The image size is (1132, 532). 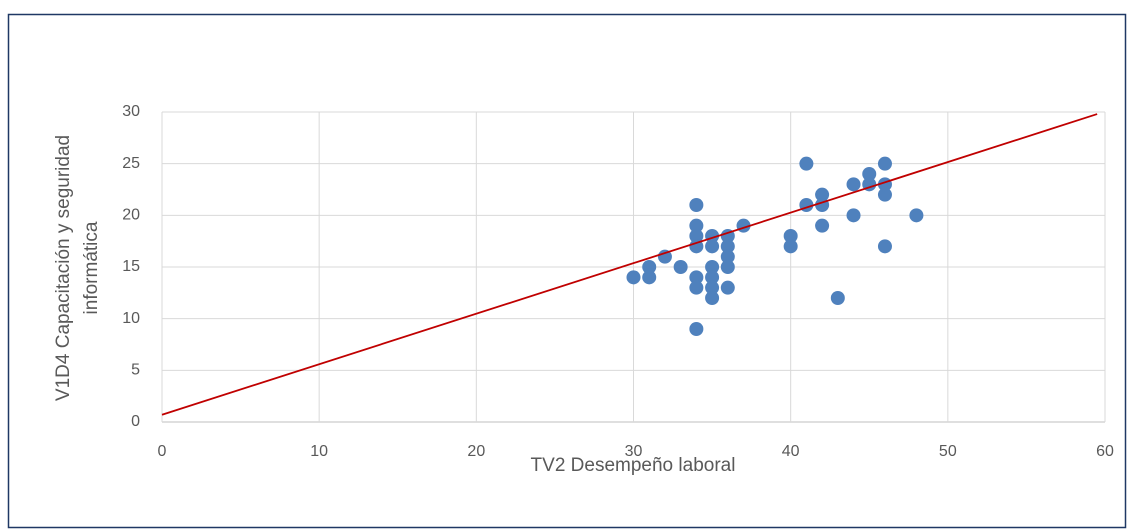 I want to click on y-tick-label: 0, so click(x=135, y=421).